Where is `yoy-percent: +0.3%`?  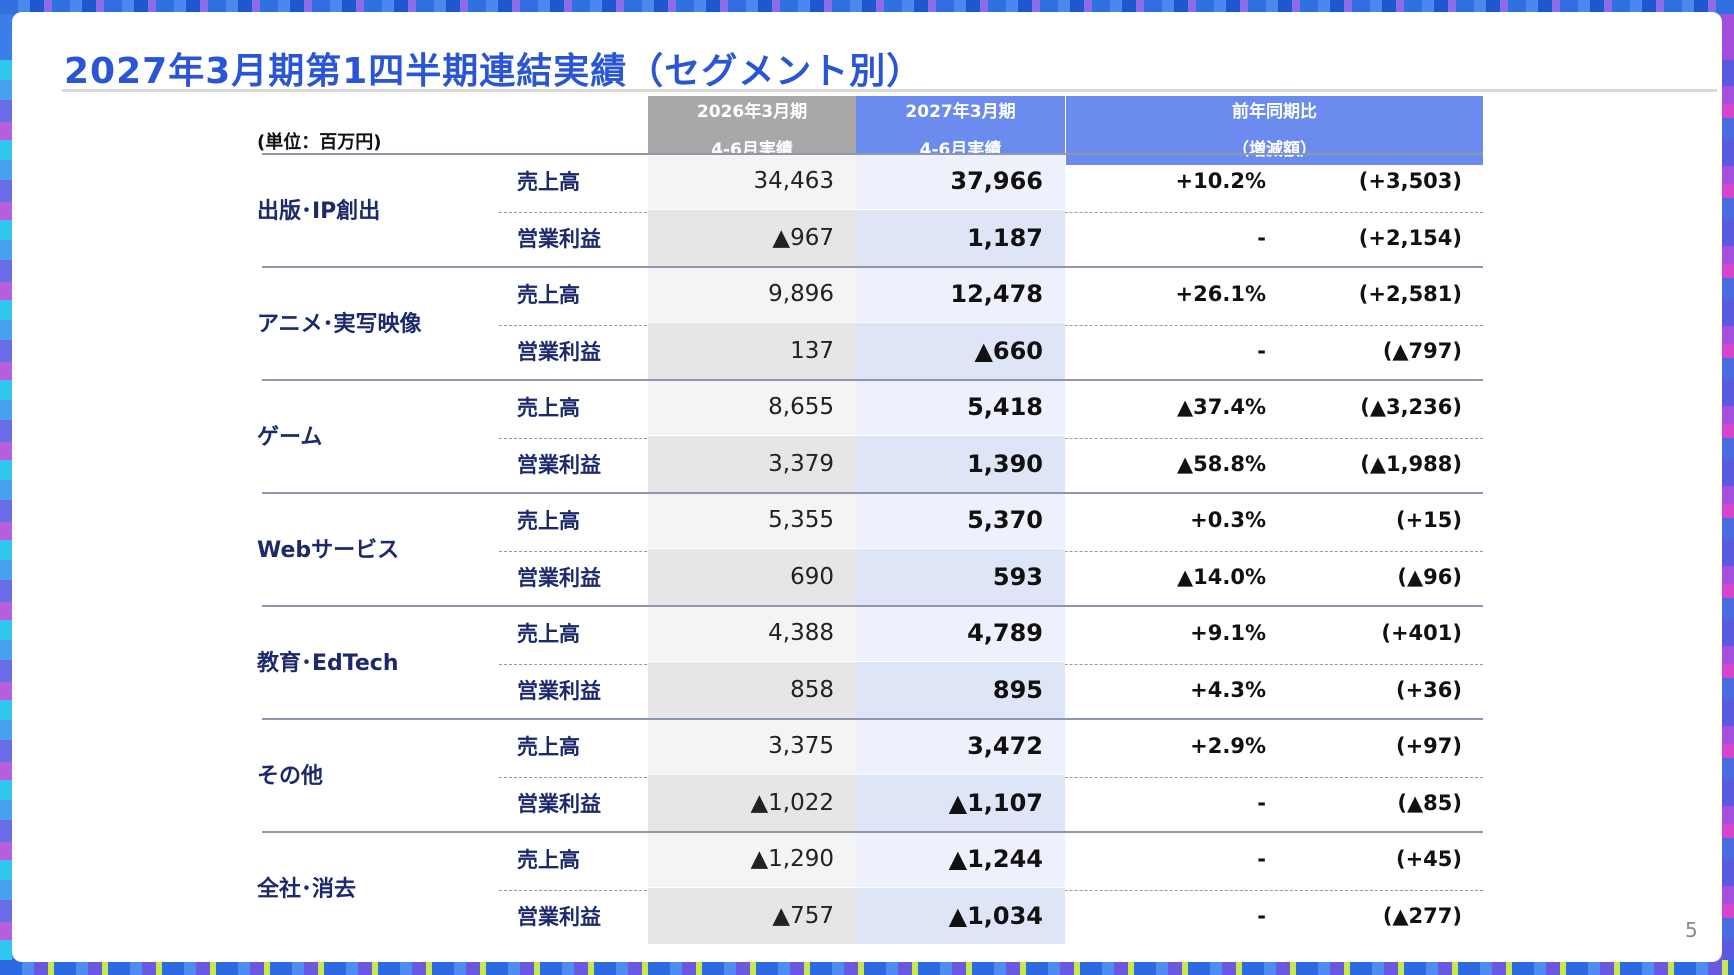
yoy-percent: +0.3% is located at coordinates (1228, 520).